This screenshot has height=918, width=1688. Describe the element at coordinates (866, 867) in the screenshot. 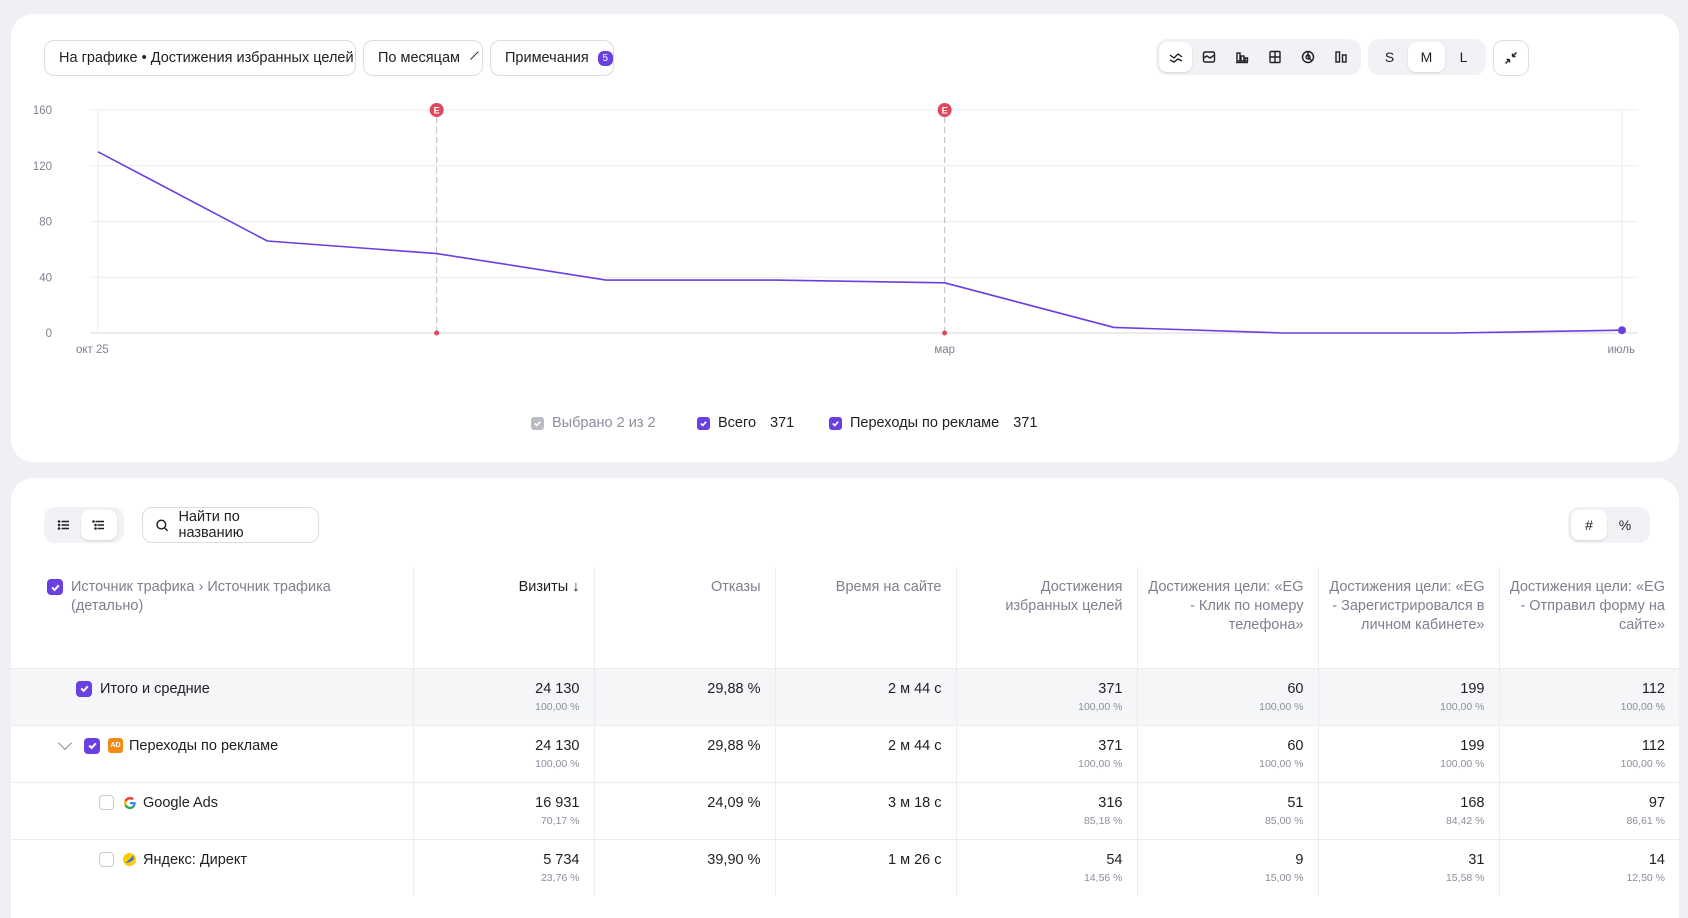

I see `cell-time: 1 м 26 с` at that location.